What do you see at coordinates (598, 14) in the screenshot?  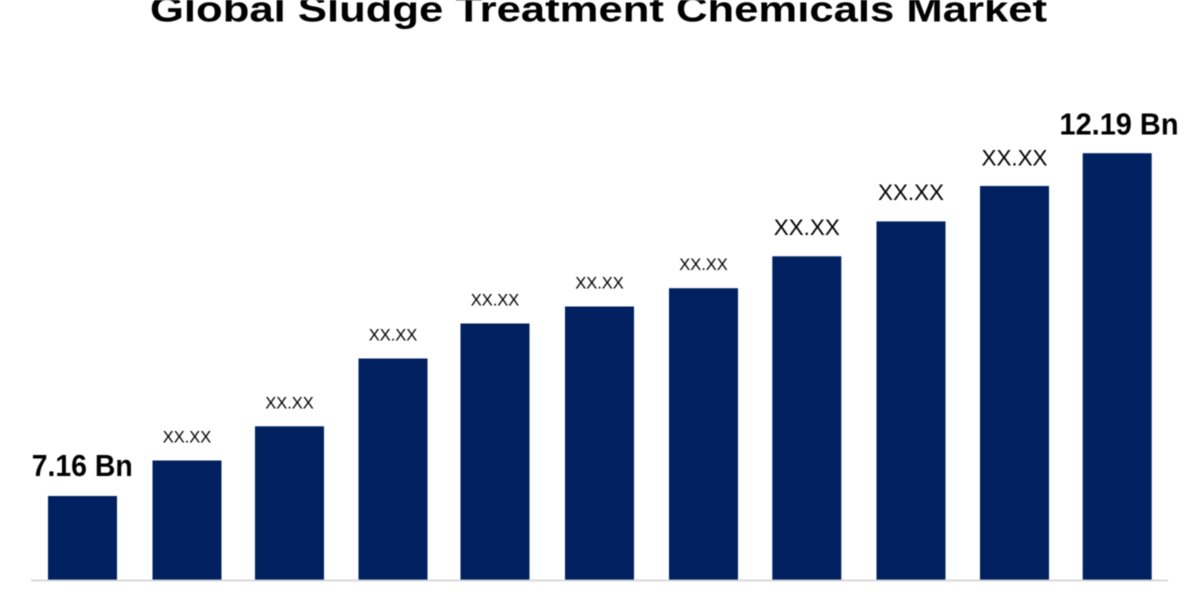 I see `svg-text:Global Sludge Treatment Chemic: Global Sludge Treatment Chemicals Market` at bounding box center [598, 14].